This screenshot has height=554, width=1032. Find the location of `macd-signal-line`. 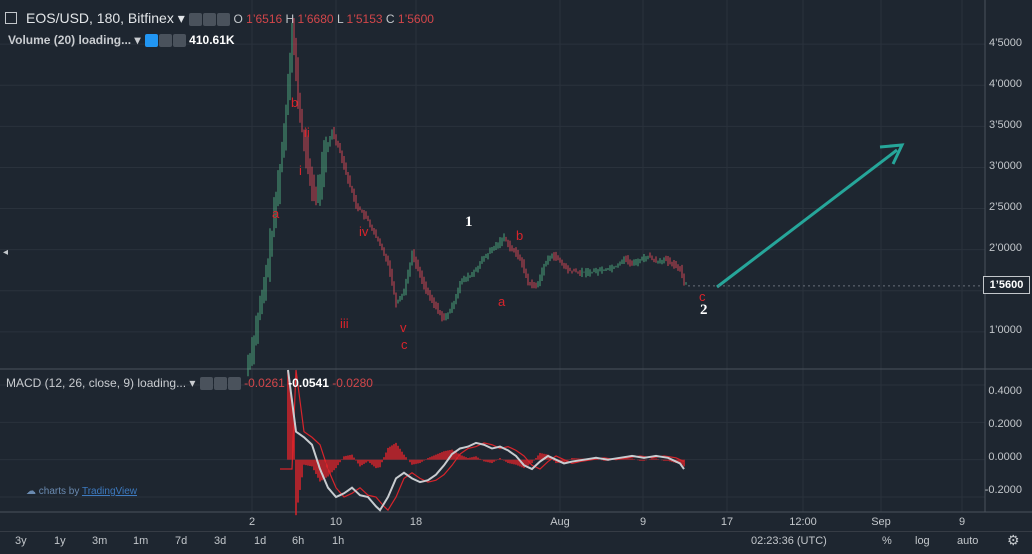

macd-signal-line is located at coordinates (482, 440).